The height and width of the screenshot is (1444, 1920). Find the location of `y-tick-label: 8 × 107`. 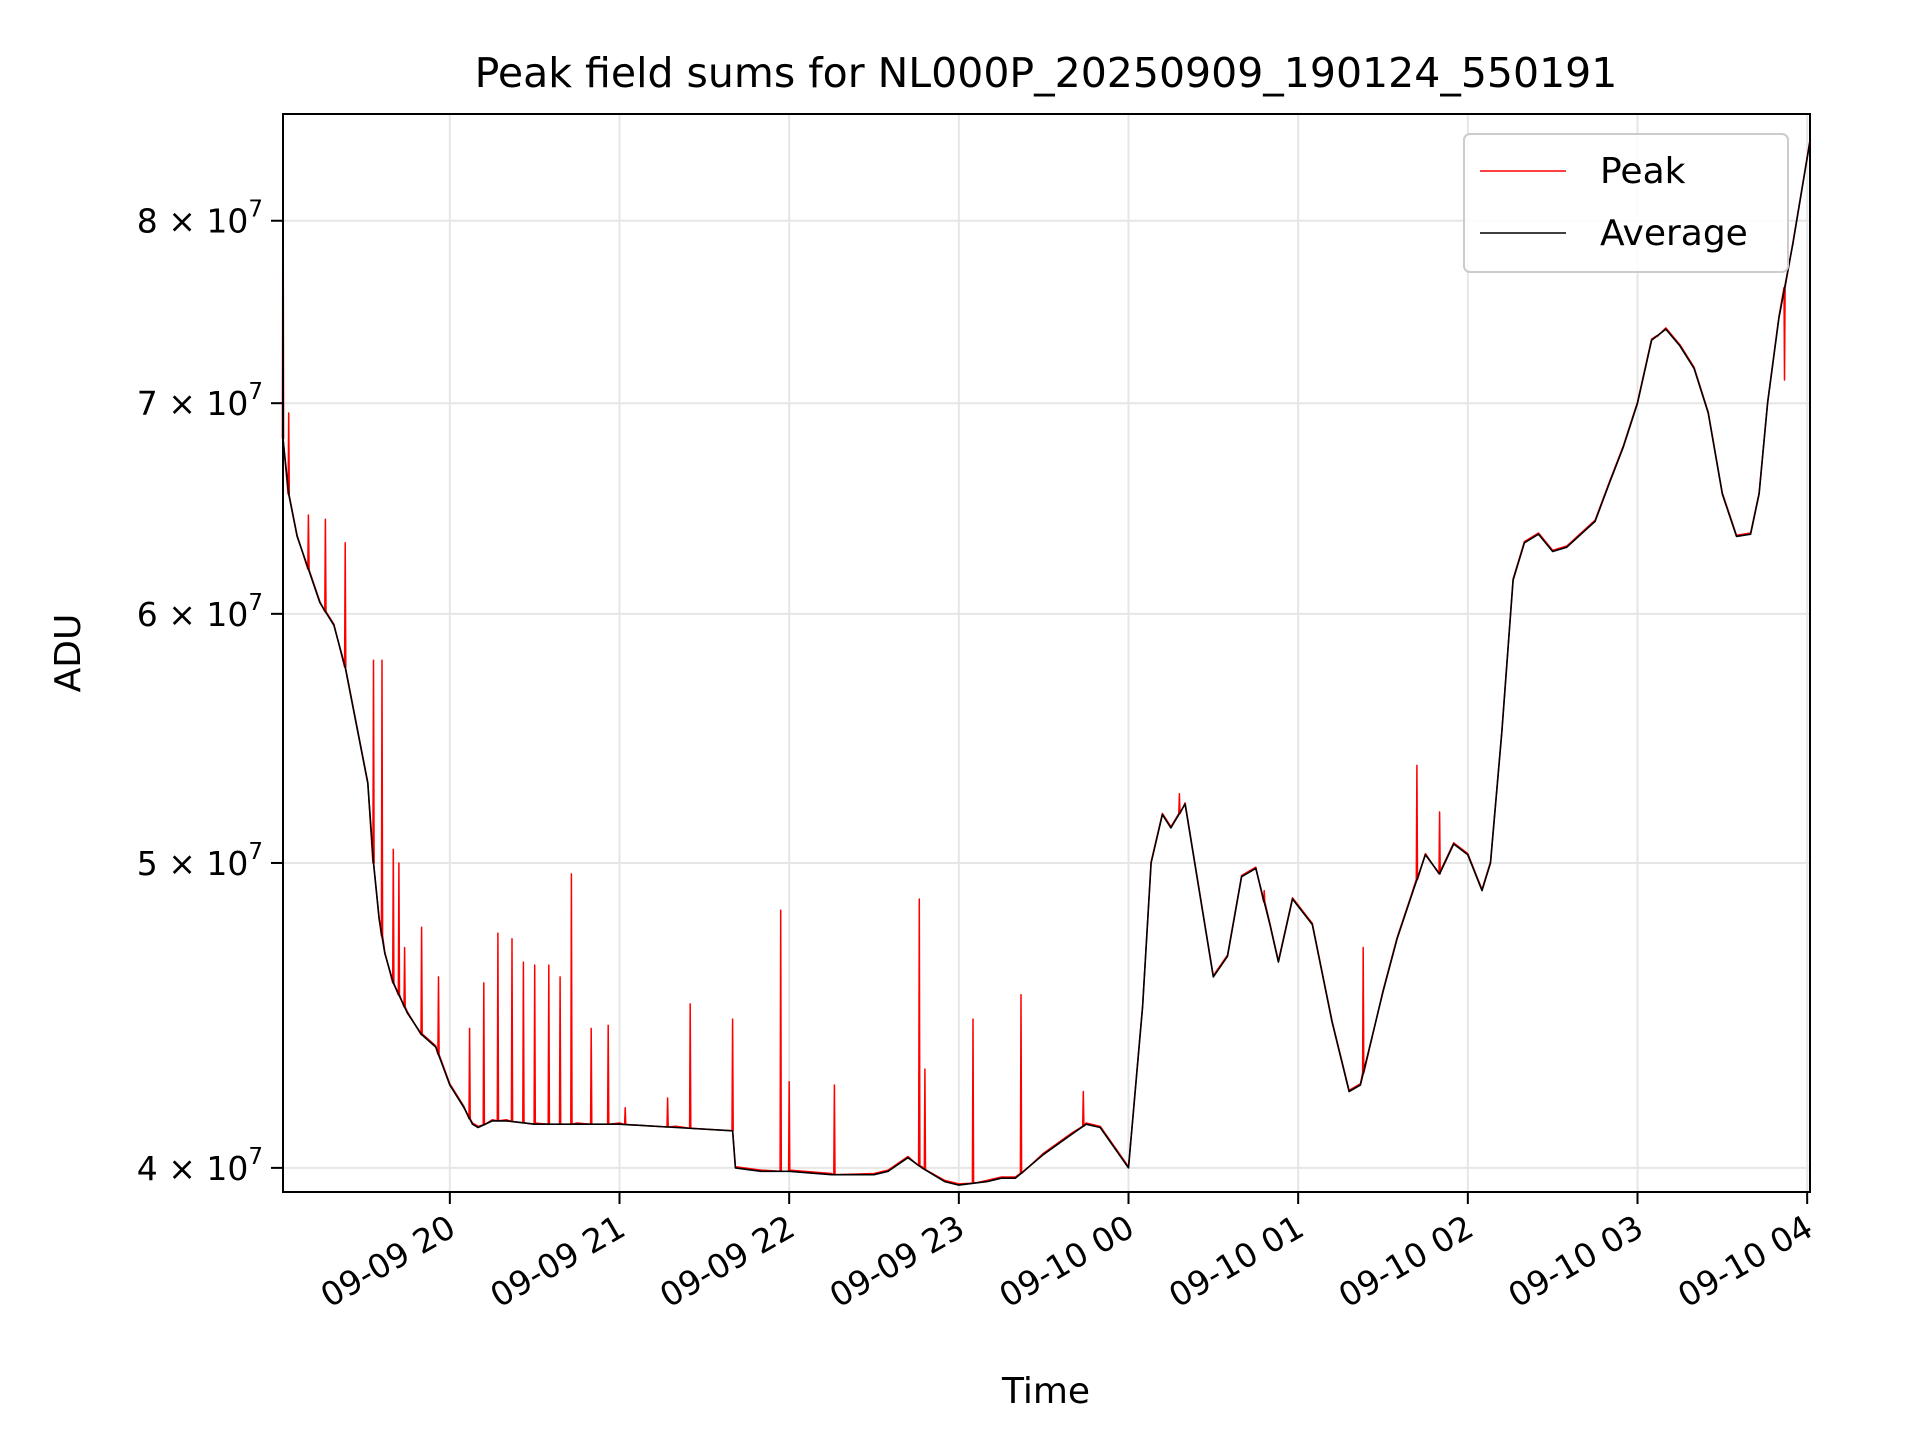

y-tick-label: 8 × 107 is located at coordinates (200, 219).